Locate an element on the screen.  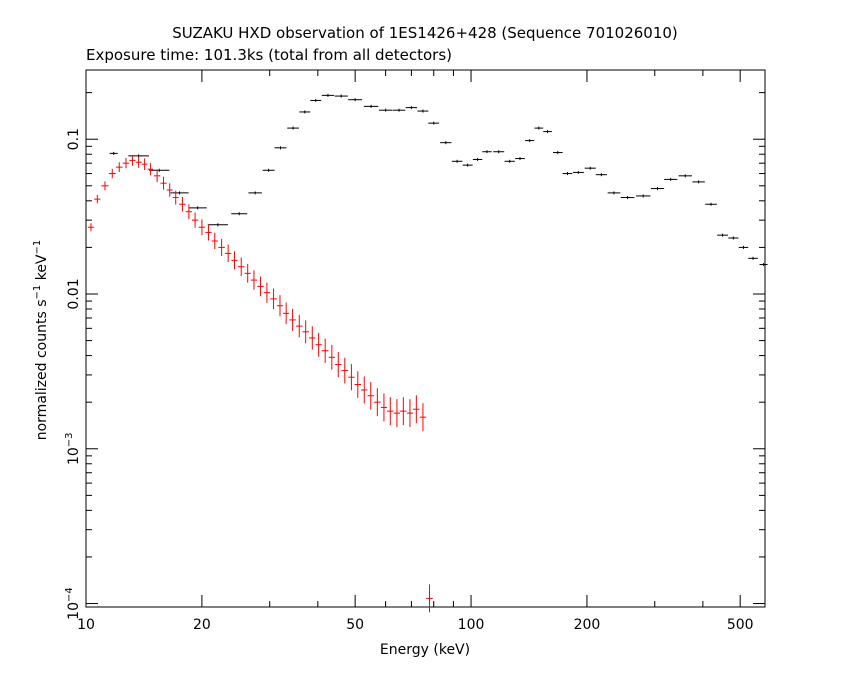
y-axis-label-mid: keV is located at coordinates (42, 269).